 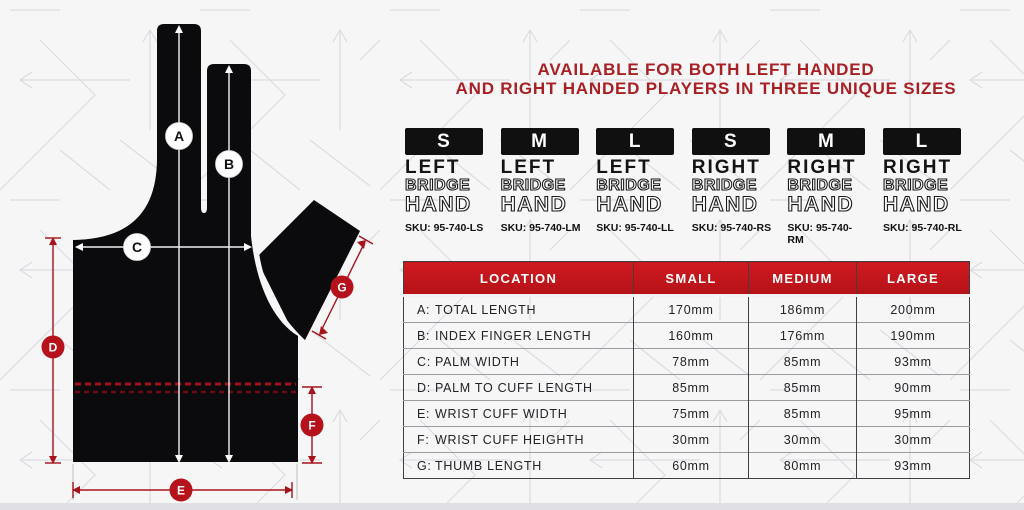 I want to click on row-label: INDEX FINGER LENGTH, so click(x=513, y=335).